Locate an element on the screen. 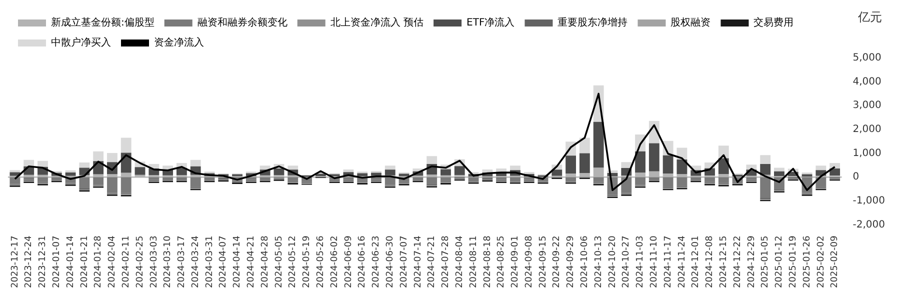 The height and width of the screenshot is (295, 900). x-tick-label: 2024-05-19 is located at coordinates (307, 261).